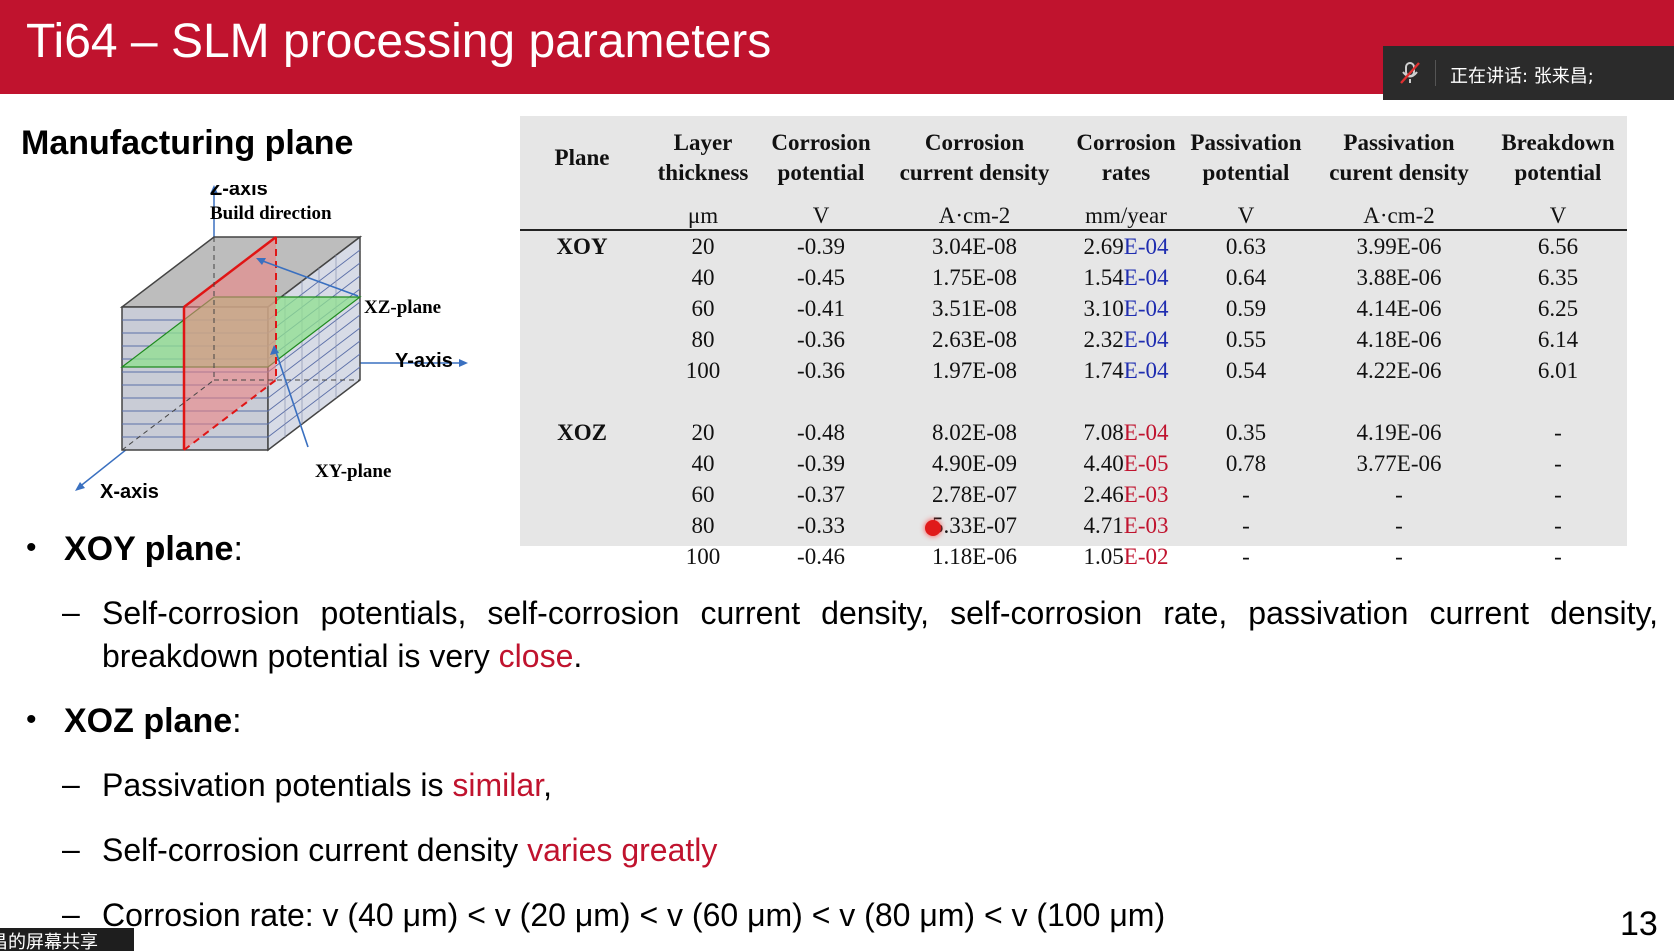  I want to click on table-unit-col-2: V, so click(821, 215).